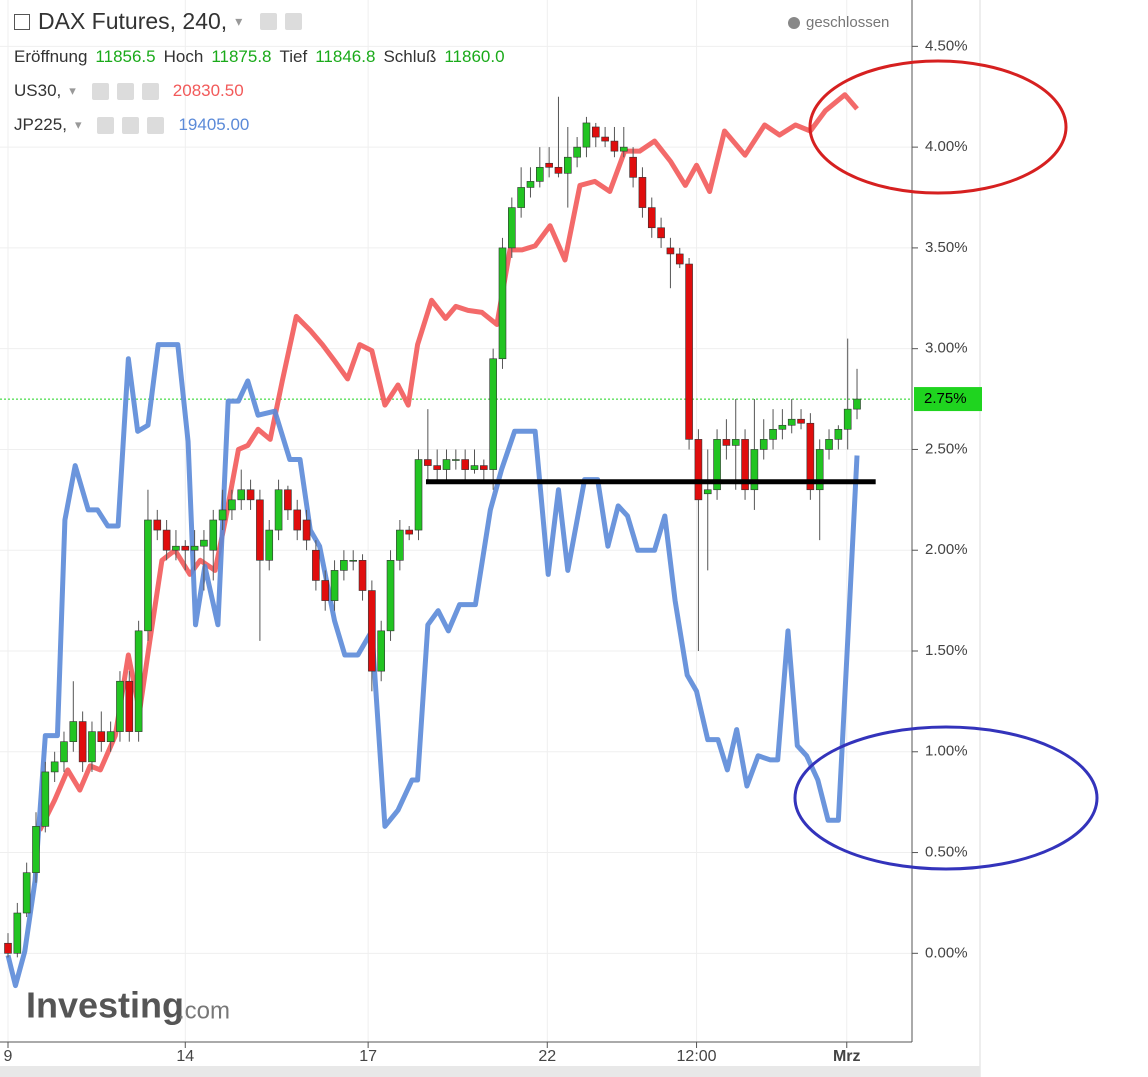 The image size is (1148, 1077). What do you see at coordinates (946, 348) in the screenshot?
I see `y-tick-label: 3.00%` at bounding box center [946, 348].